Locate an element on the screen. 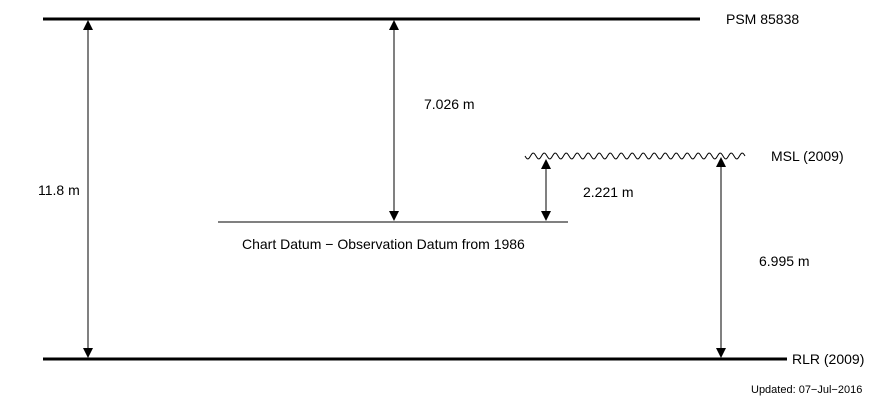 This screenshot has height=400, width=875. psm-to-chart-label: 7.026 m is located at coordinates (449, 104).